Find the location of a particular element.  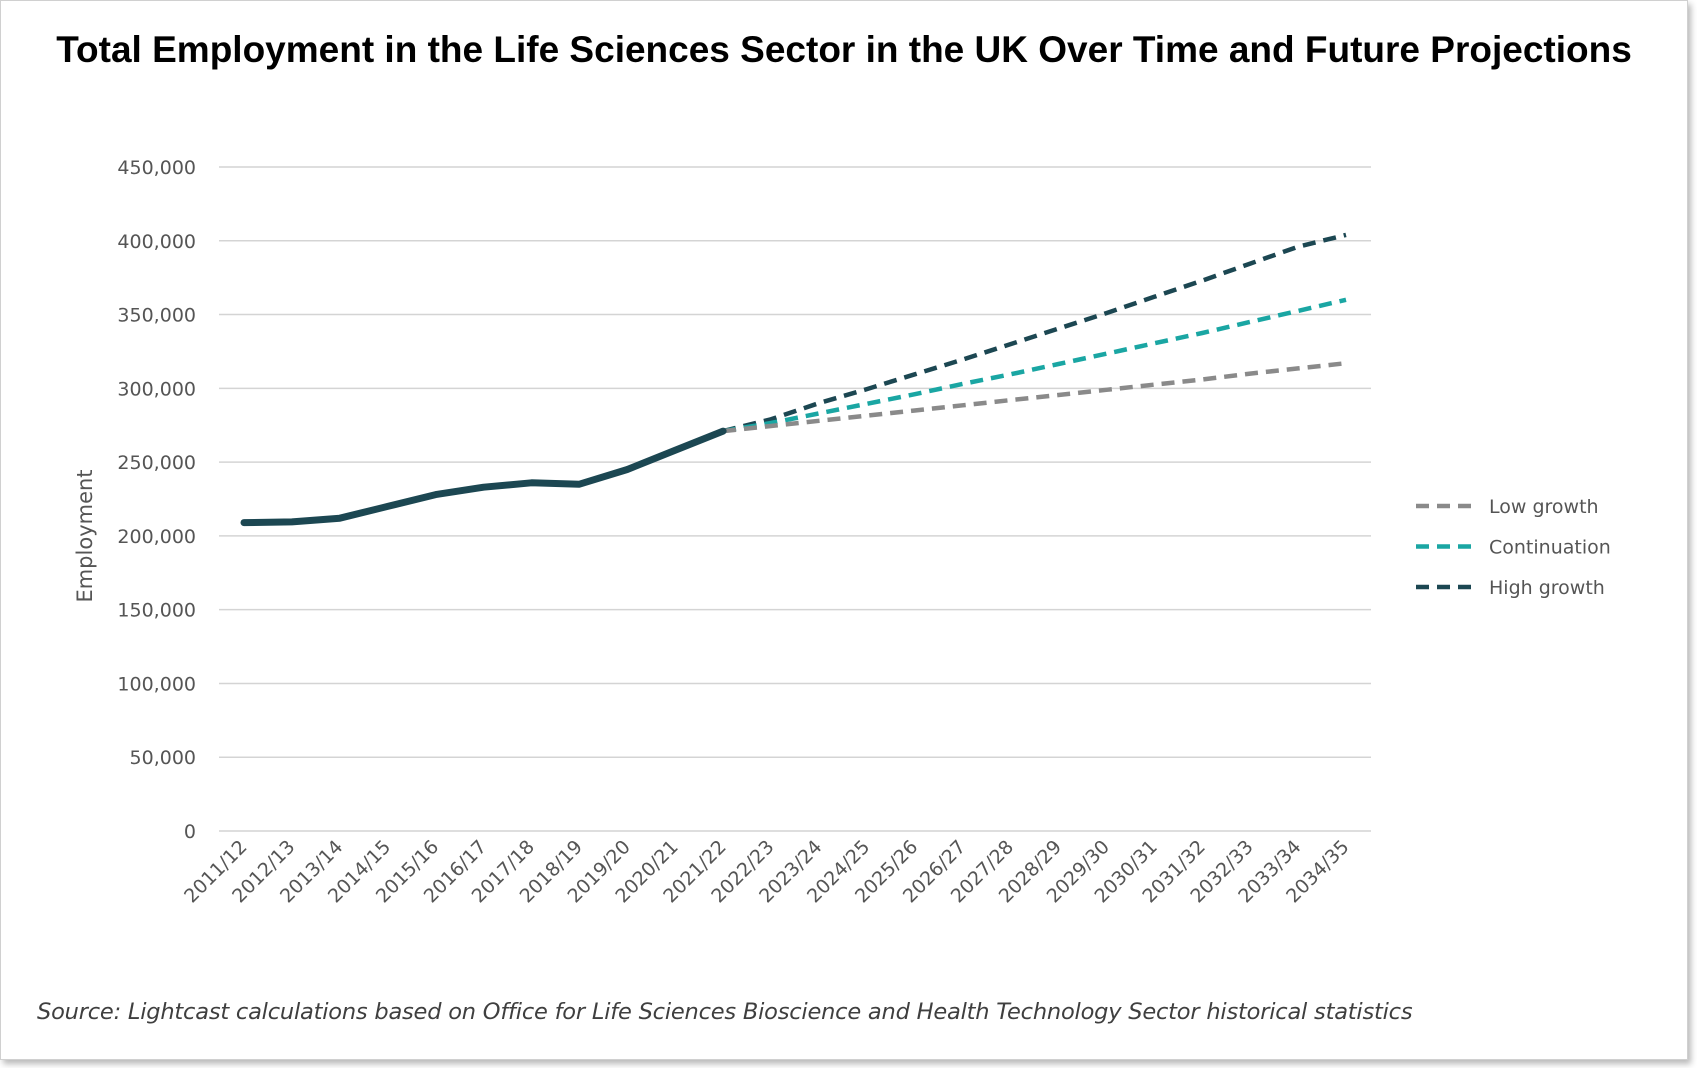

legend-item: Low growth is located at coordinates (1507, 507).